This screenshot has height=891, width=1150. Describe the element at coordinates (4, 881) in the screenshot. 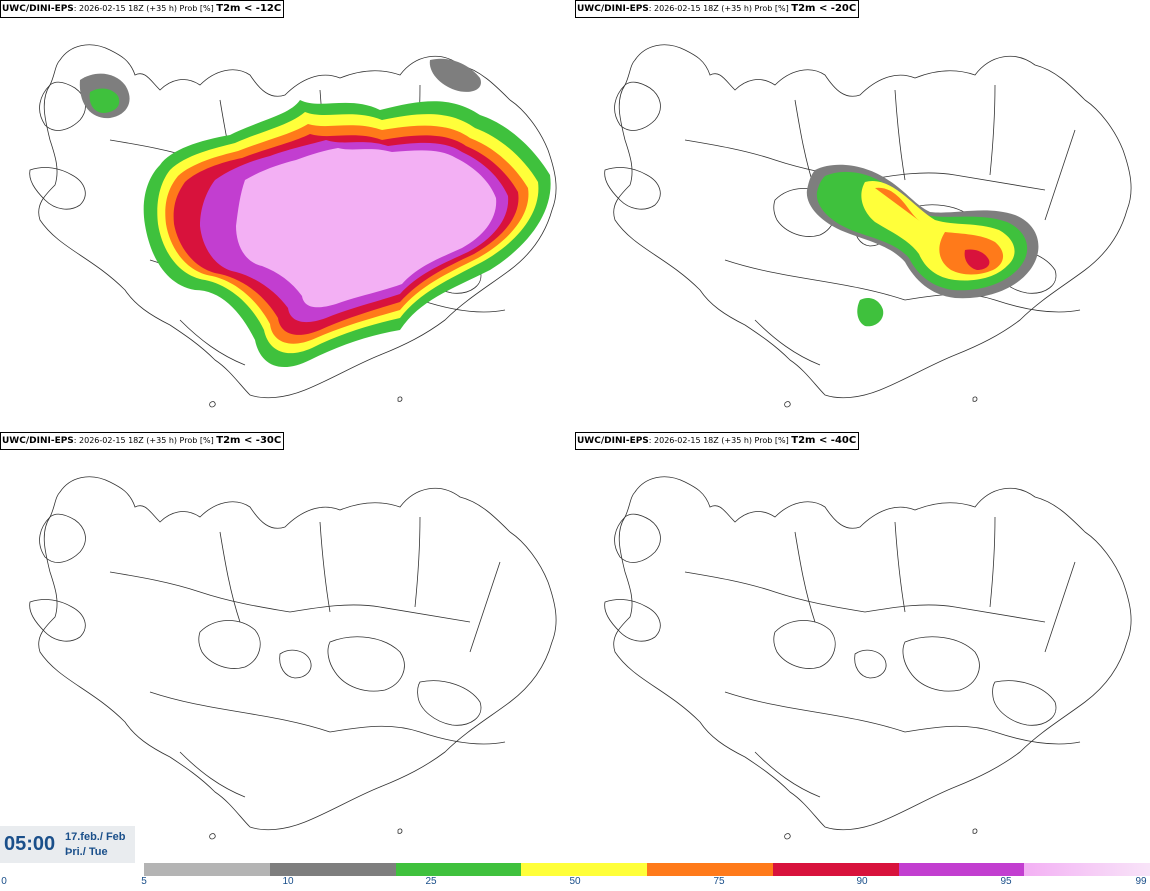

I see `colorbar-tick: 0` at that location.